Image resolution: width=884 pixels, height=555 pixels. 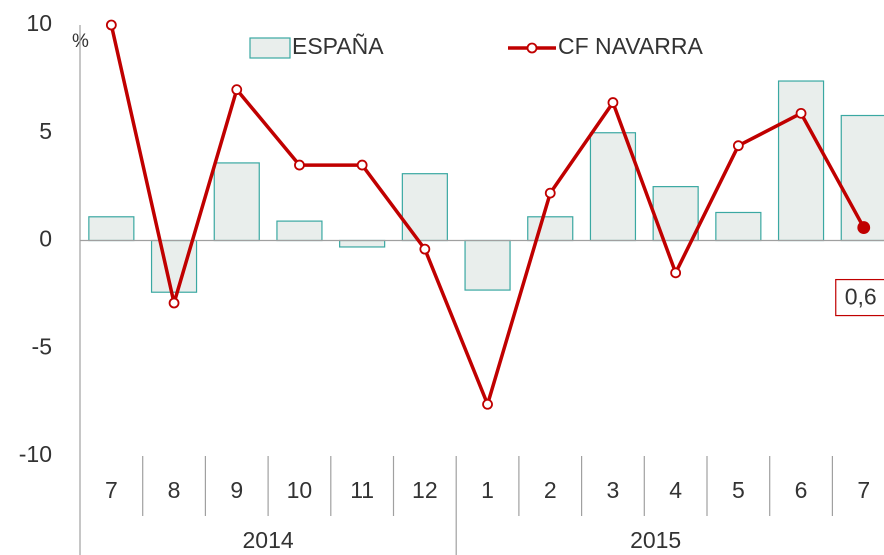 What do you see at coordinates (236, 490) in the screenshot?
I see `x-tick-label: 9` at bounding box center [236, 490].